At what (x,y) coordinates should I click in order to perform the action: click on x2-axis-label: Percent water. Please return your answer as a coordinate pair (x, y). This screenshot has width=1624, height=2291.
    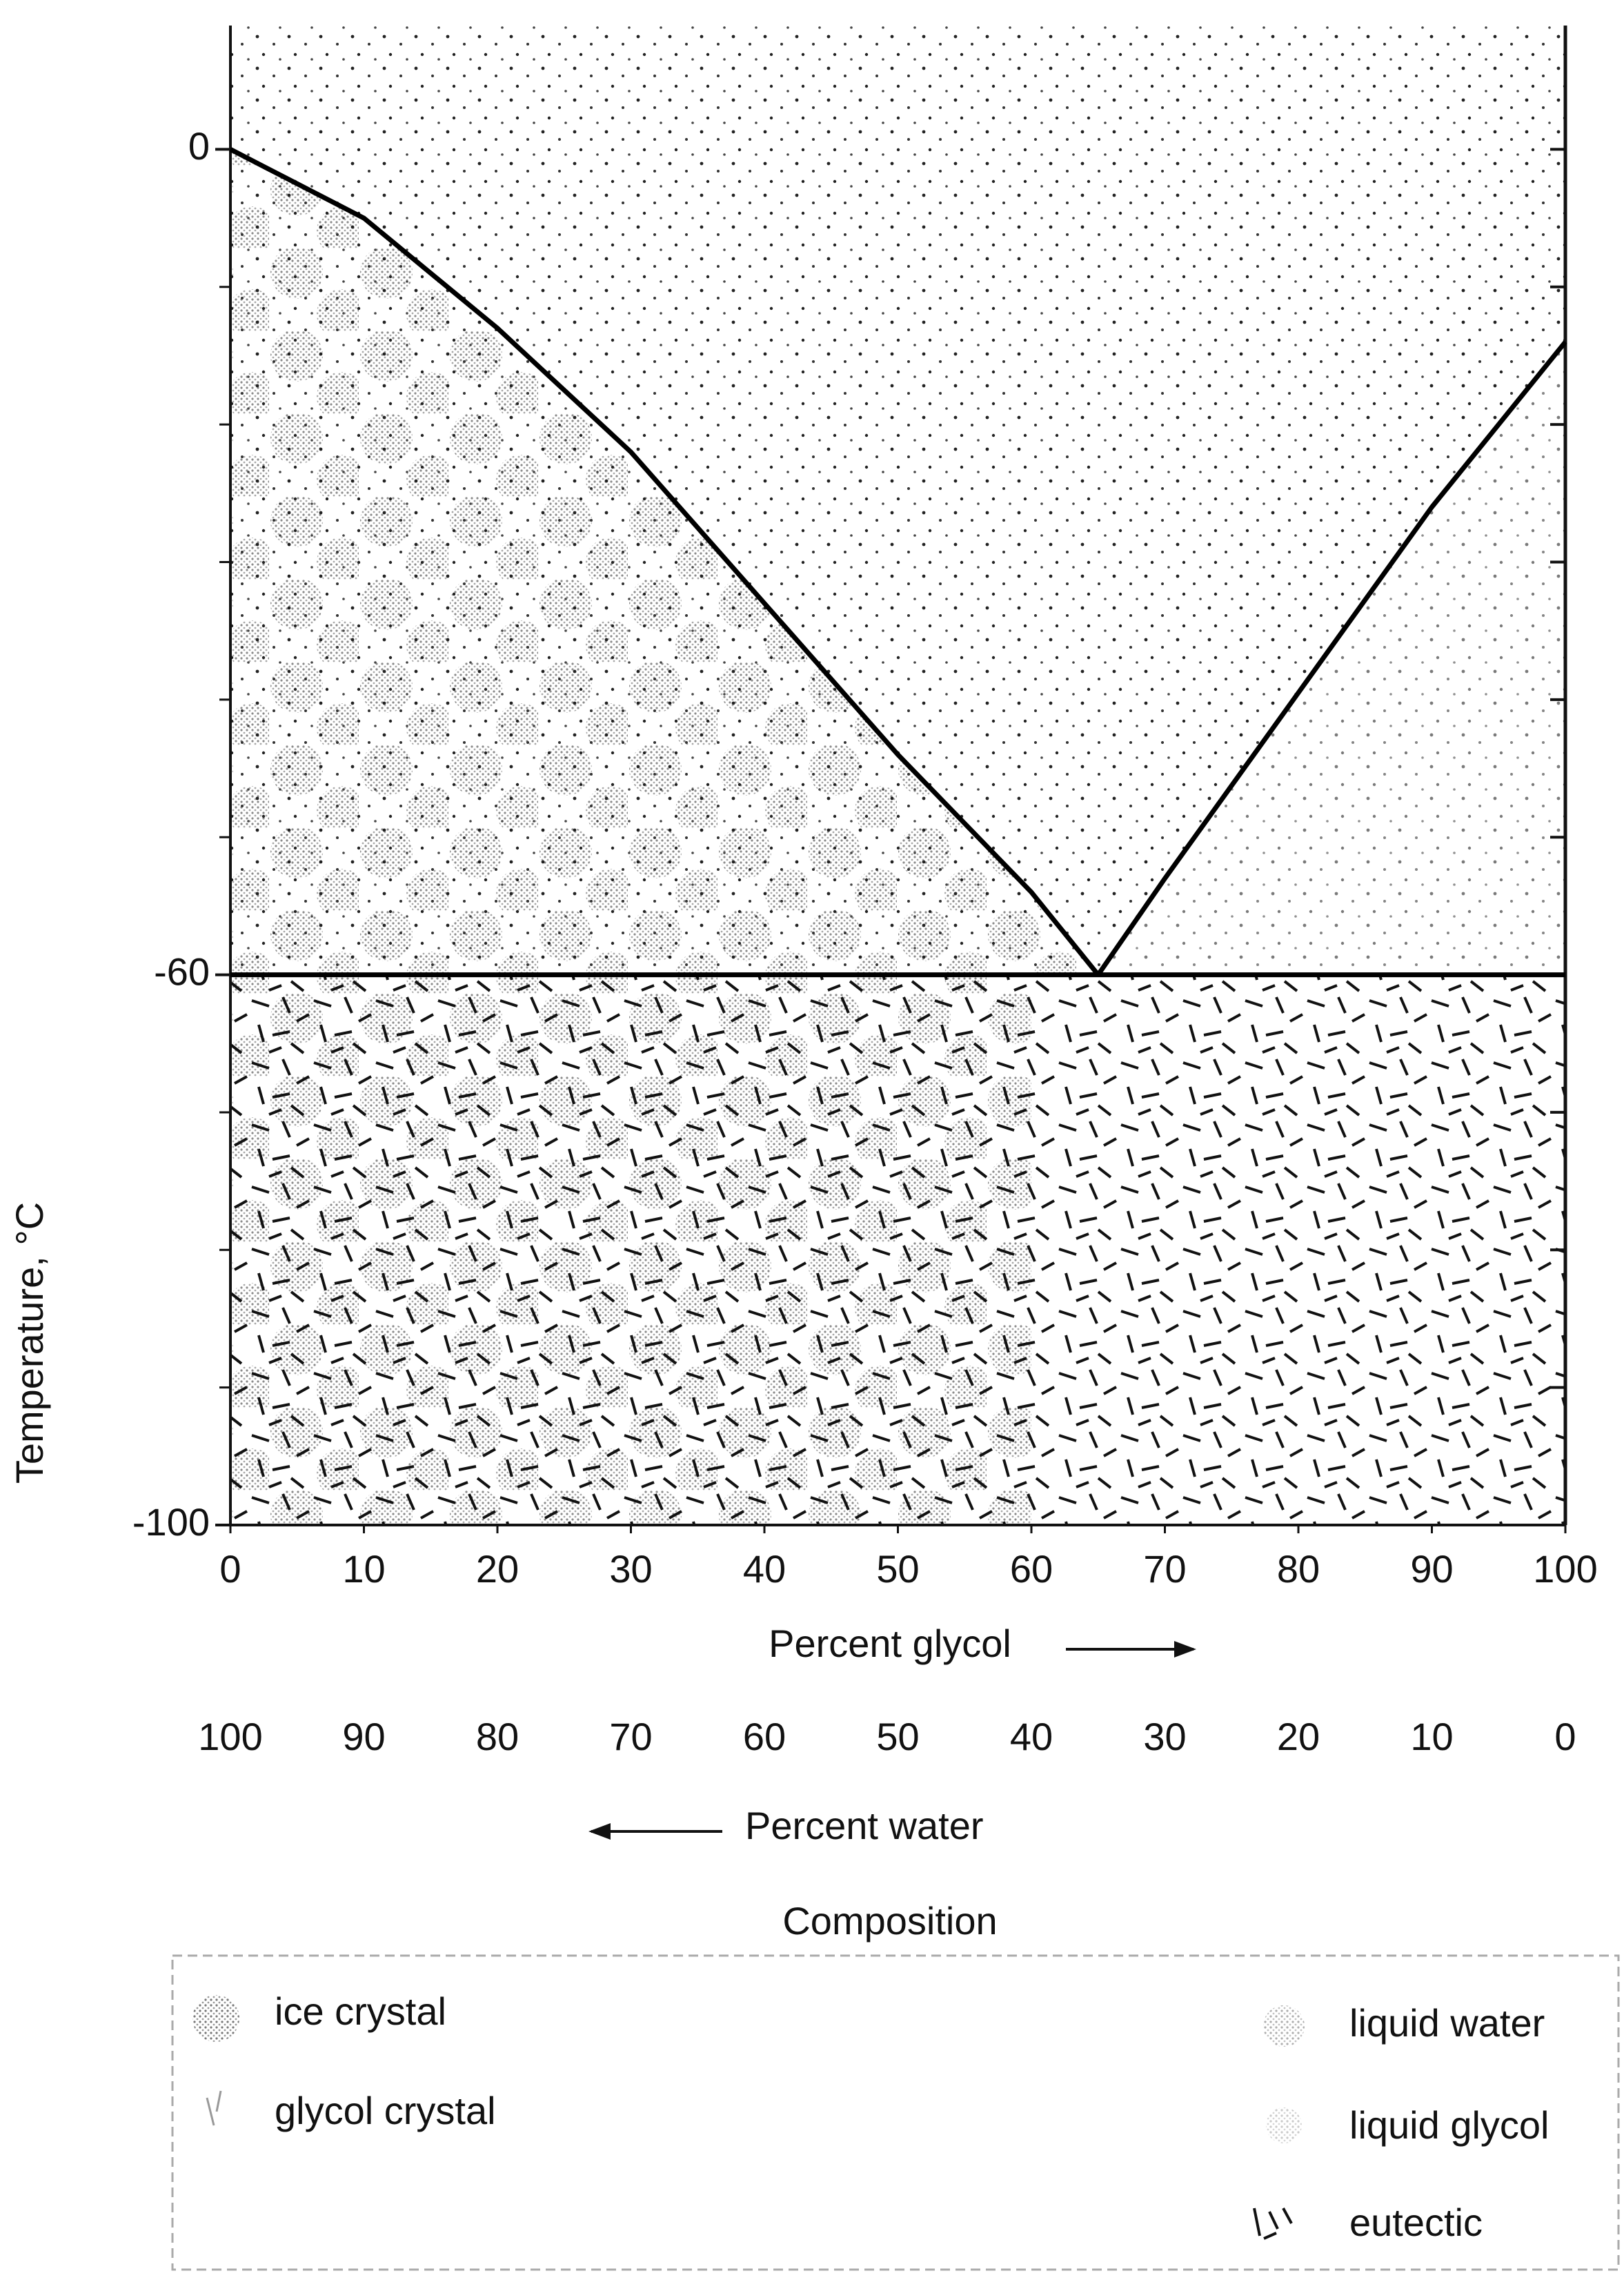
    Looking at the image, I should click on (864, 1826).